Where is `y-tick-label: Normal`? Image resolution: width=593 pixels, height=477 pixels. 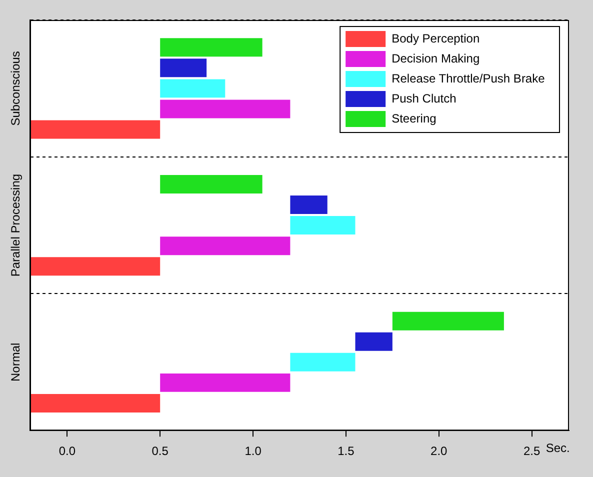
y-tick-label: Normal is located at coordinates (15, 362).